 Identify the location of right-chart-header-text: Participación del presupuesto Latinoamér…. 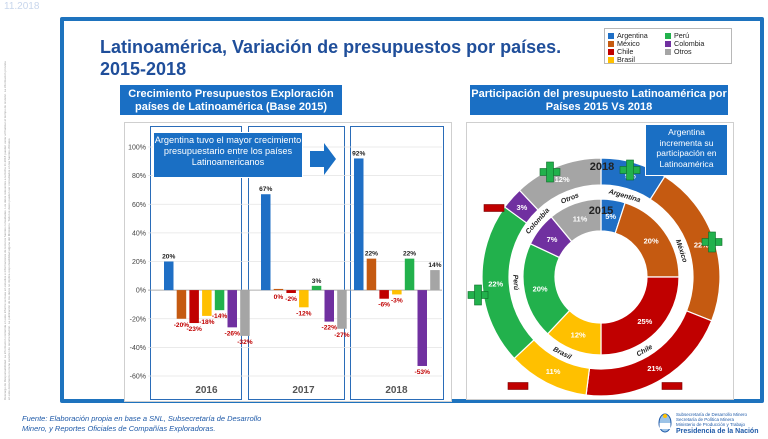
(599, 100).